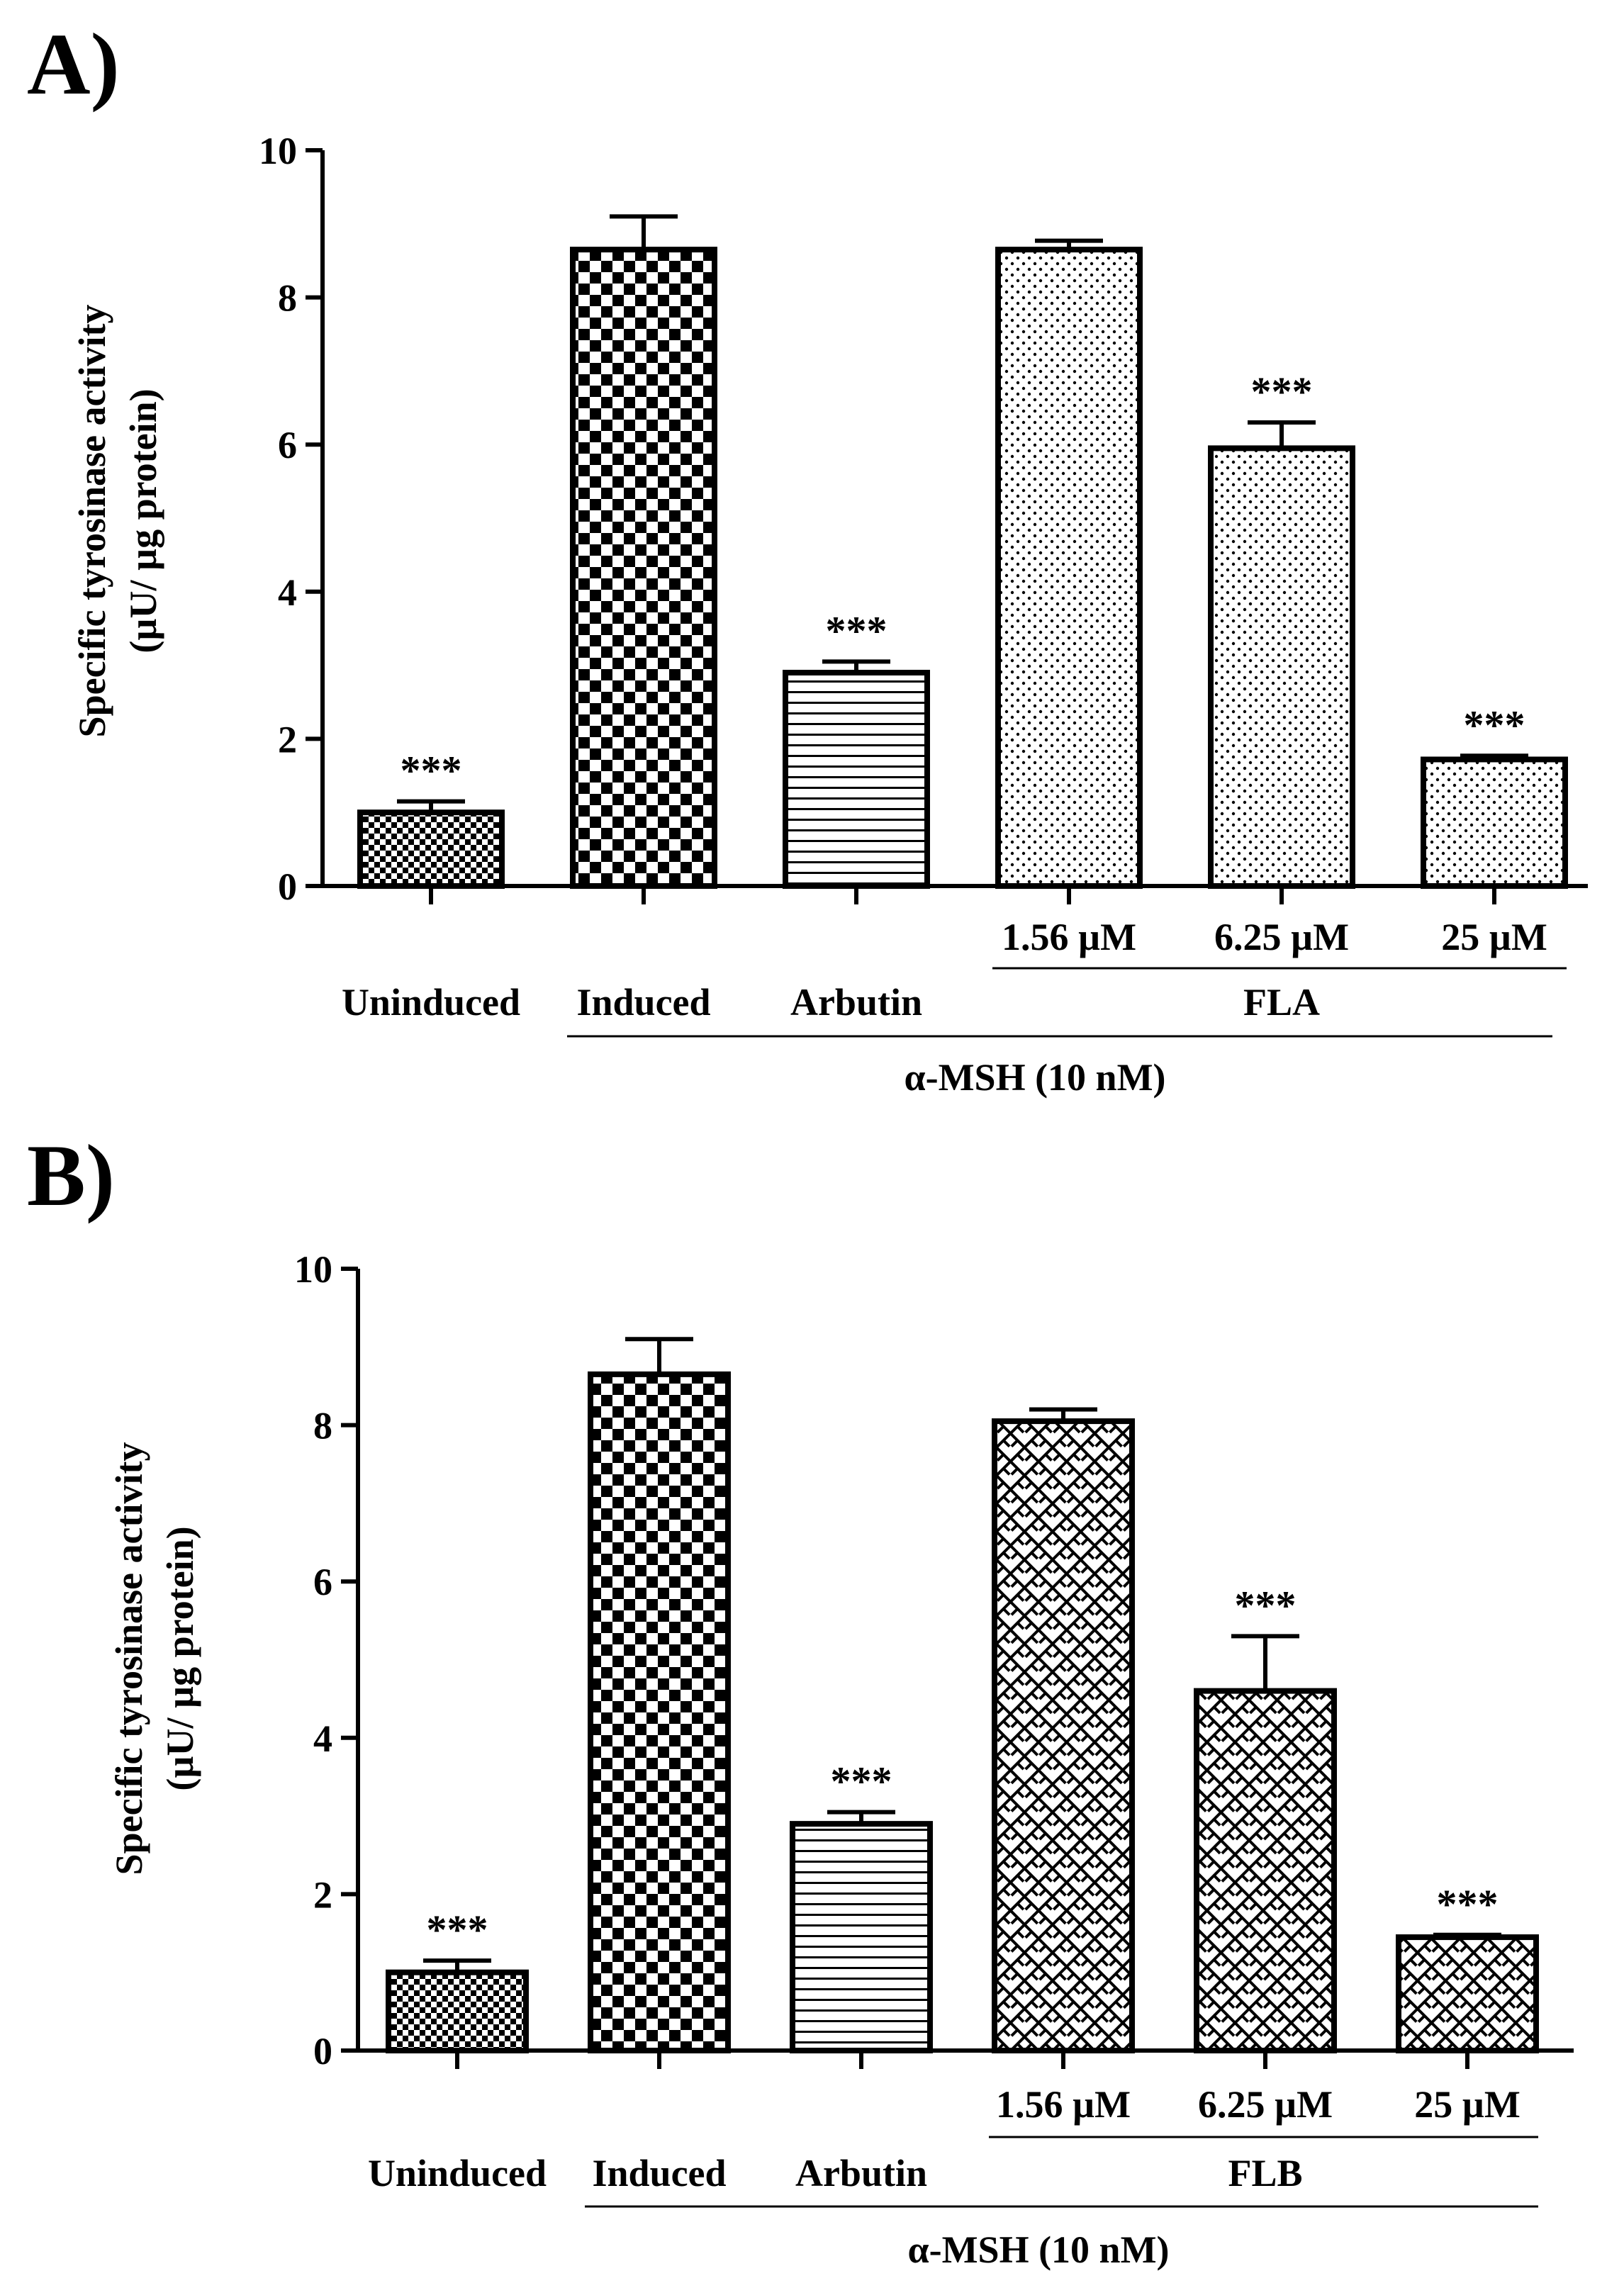  What do you see at coordinates (71, 1175) in the screenshot?
I see `panel-letter: B)` at bounding box center [71, 1175].